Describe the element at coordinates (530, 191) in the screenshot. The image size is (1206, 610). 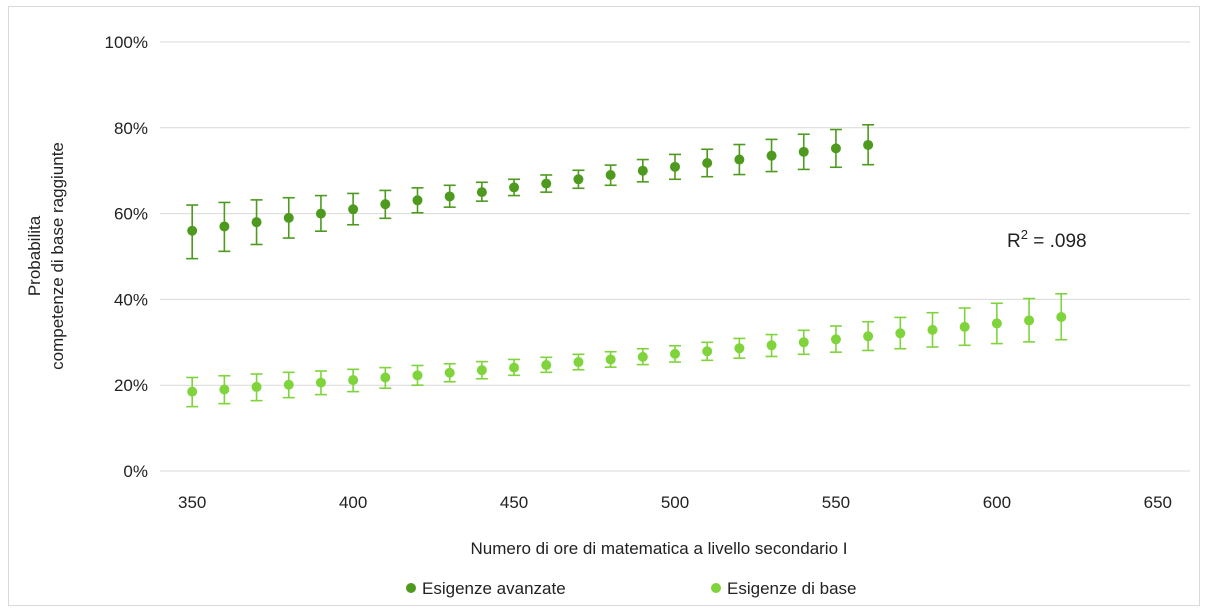
I see `series-advanced` at that location.